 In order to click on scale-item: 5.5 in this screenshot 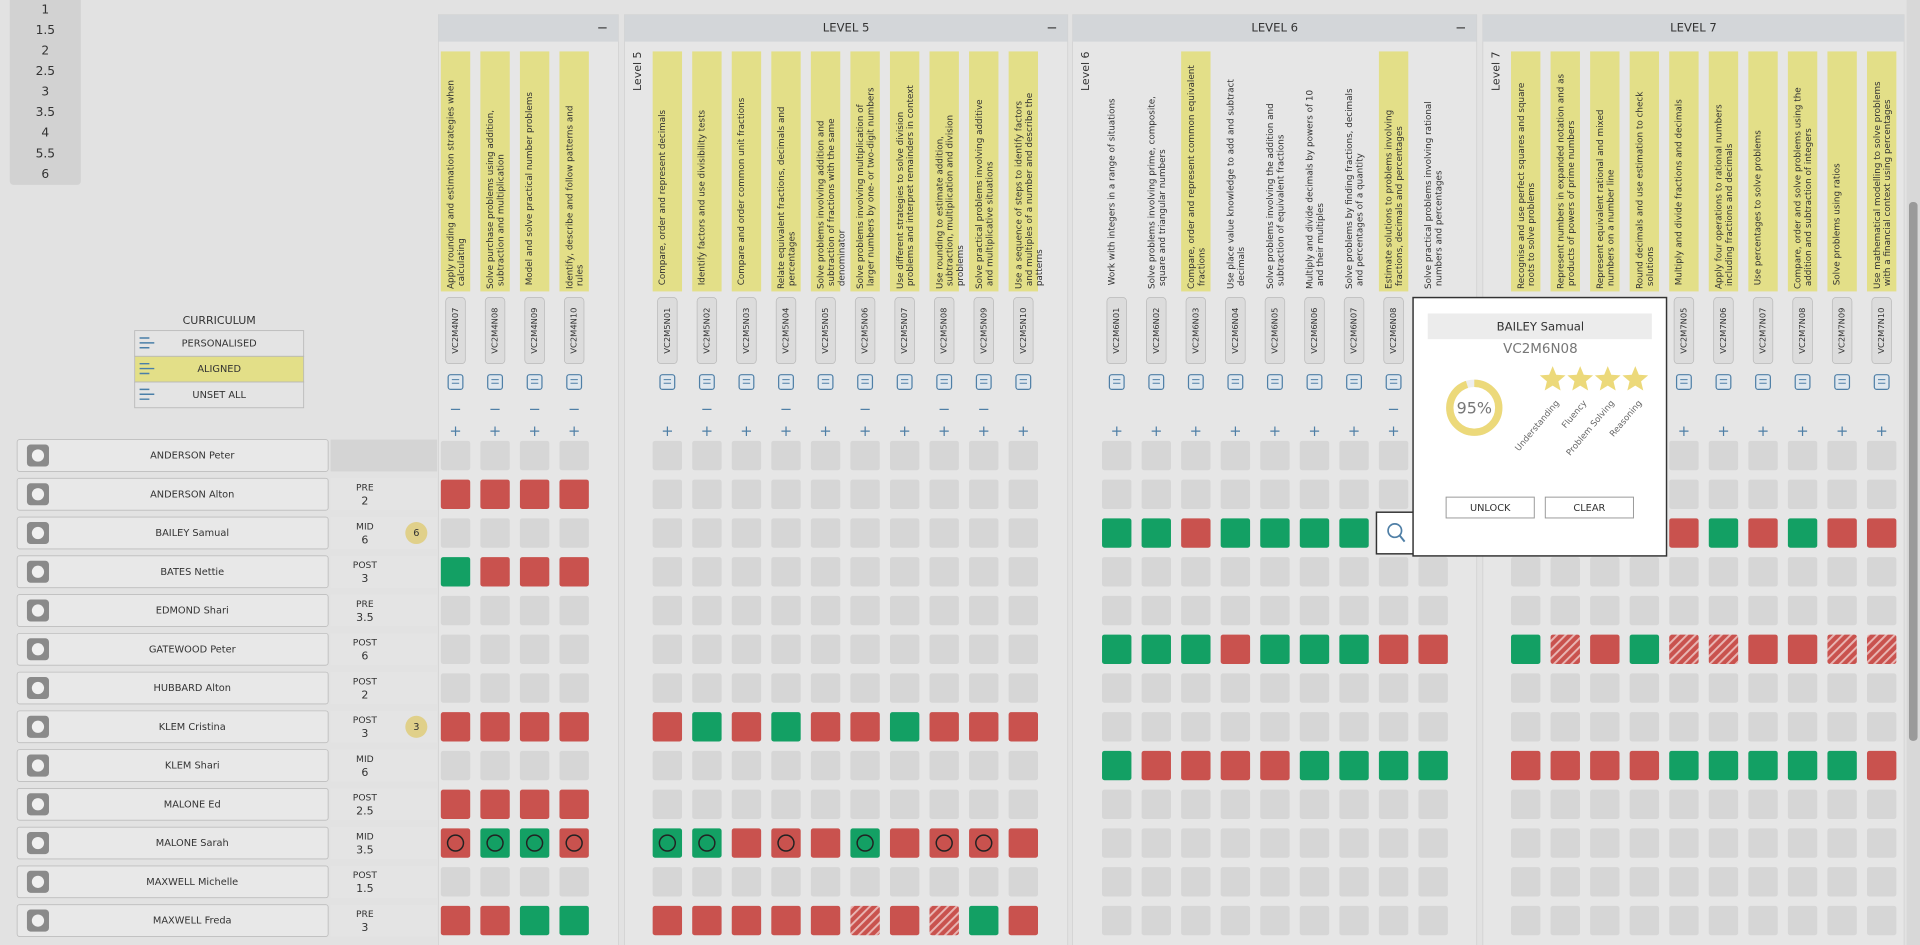, I will do `click(45, 153)`.